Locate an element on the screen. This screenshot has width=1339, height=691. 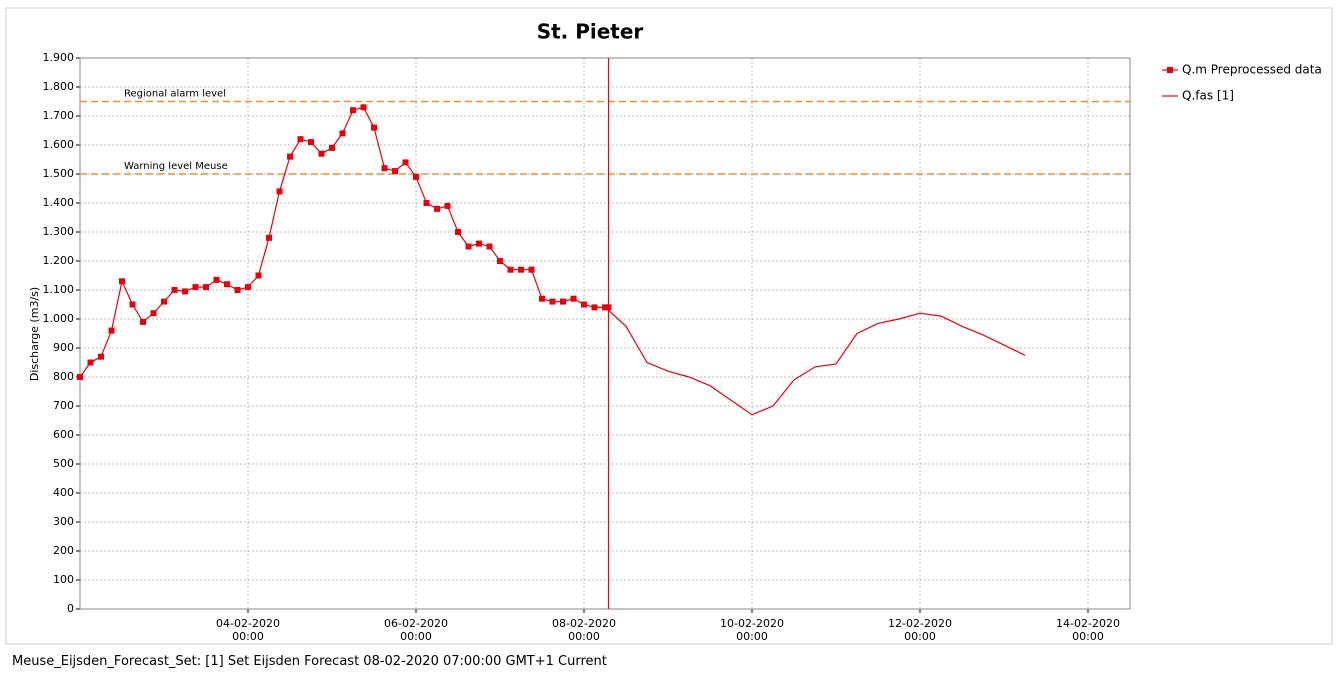
y-tick-label: 300 is located at coordinates (63, 521).